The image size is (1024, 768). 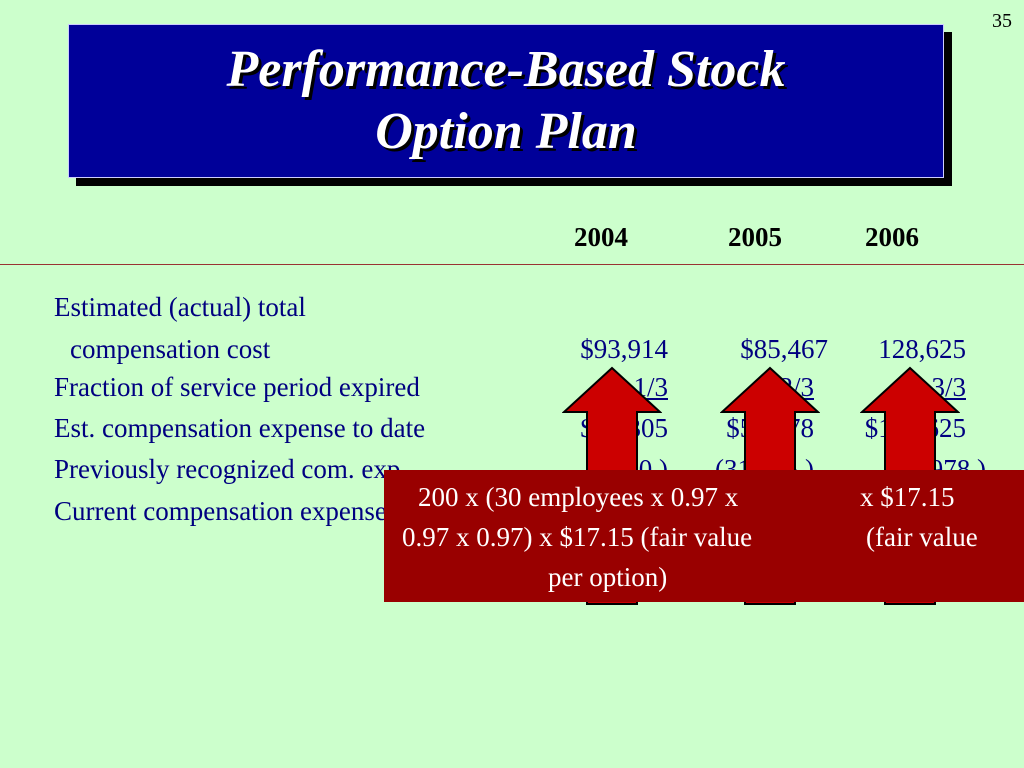 What do you see at coordinates (231, 469) in the screenshot?
I see `row-label-previously-recognized: Previously recognized com. exp.` at bounding box center [231, 469].